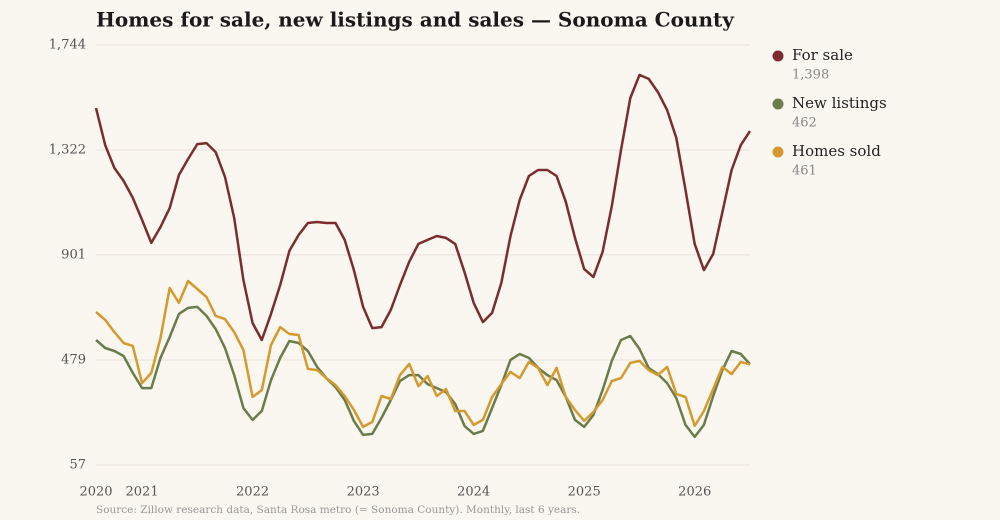  I want to click on x-tick-label: 2023, so click(363, 492).